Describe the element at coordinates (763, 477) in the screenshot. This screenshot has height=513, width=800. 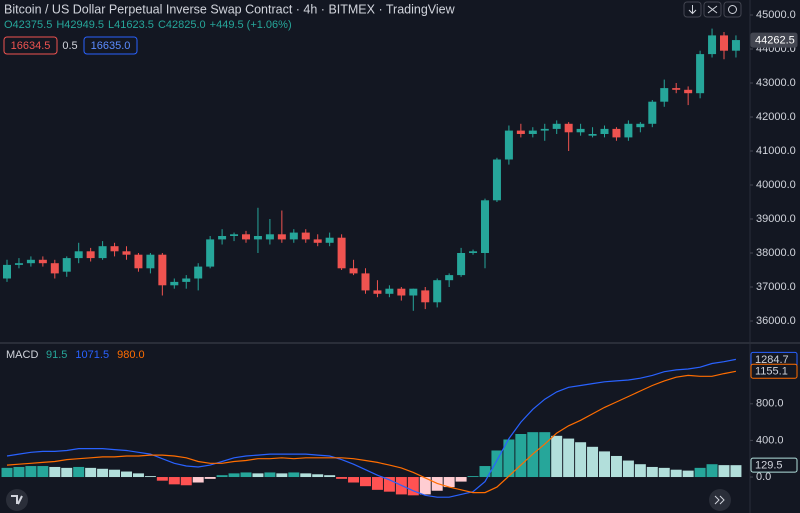
I see `y-tick-label: 0.0` at that location.